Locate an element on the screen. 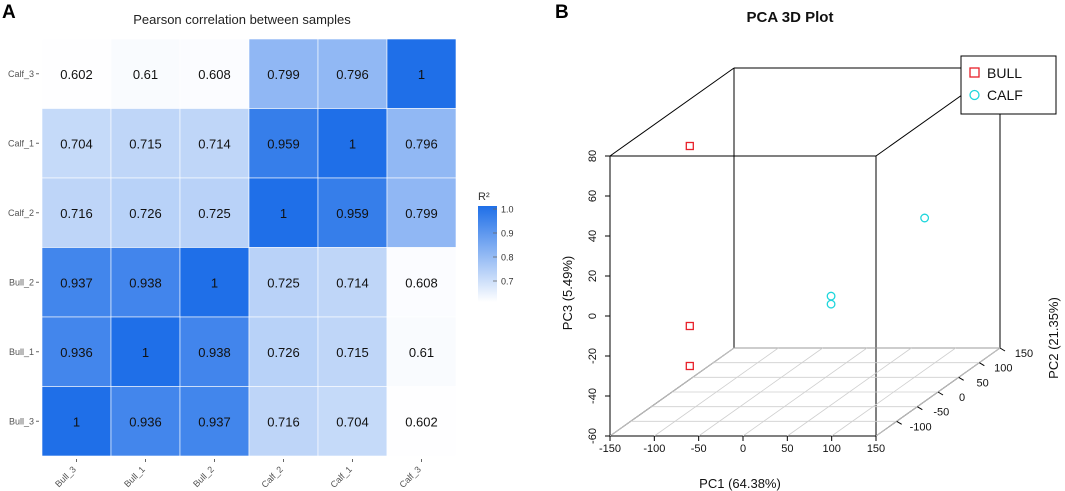 The height and width of the screenshot is (491, 1065). x-axis-tick-label: 50 is located at coordinates (787, 449).